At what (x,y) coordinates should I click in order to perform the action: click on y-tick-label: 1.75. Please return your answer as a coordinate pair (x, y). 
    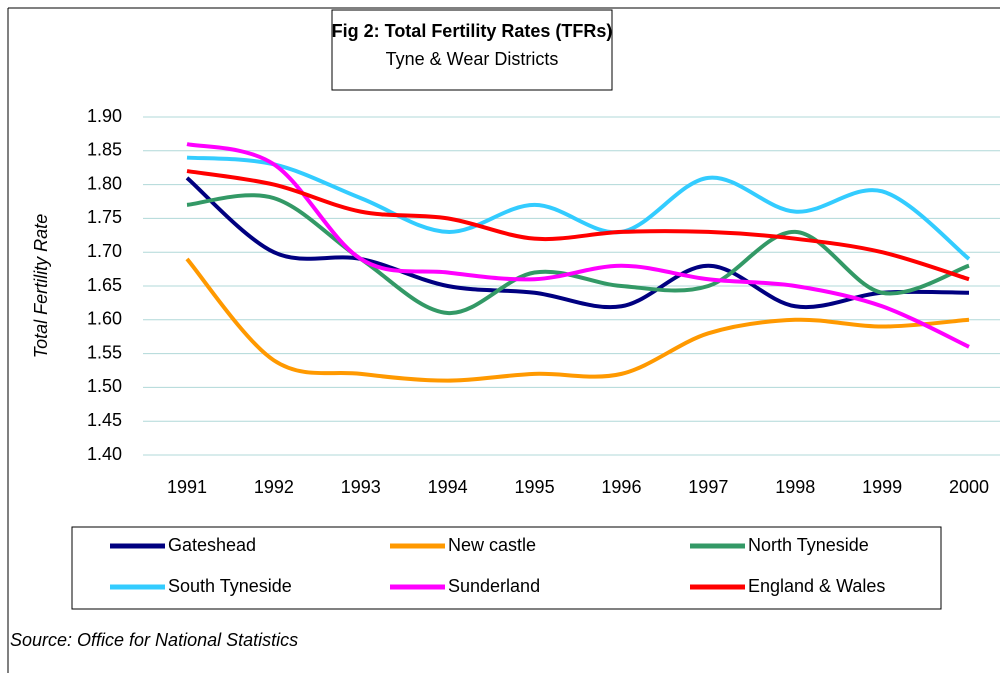
    Looking at the image, I should click on (104, 217).